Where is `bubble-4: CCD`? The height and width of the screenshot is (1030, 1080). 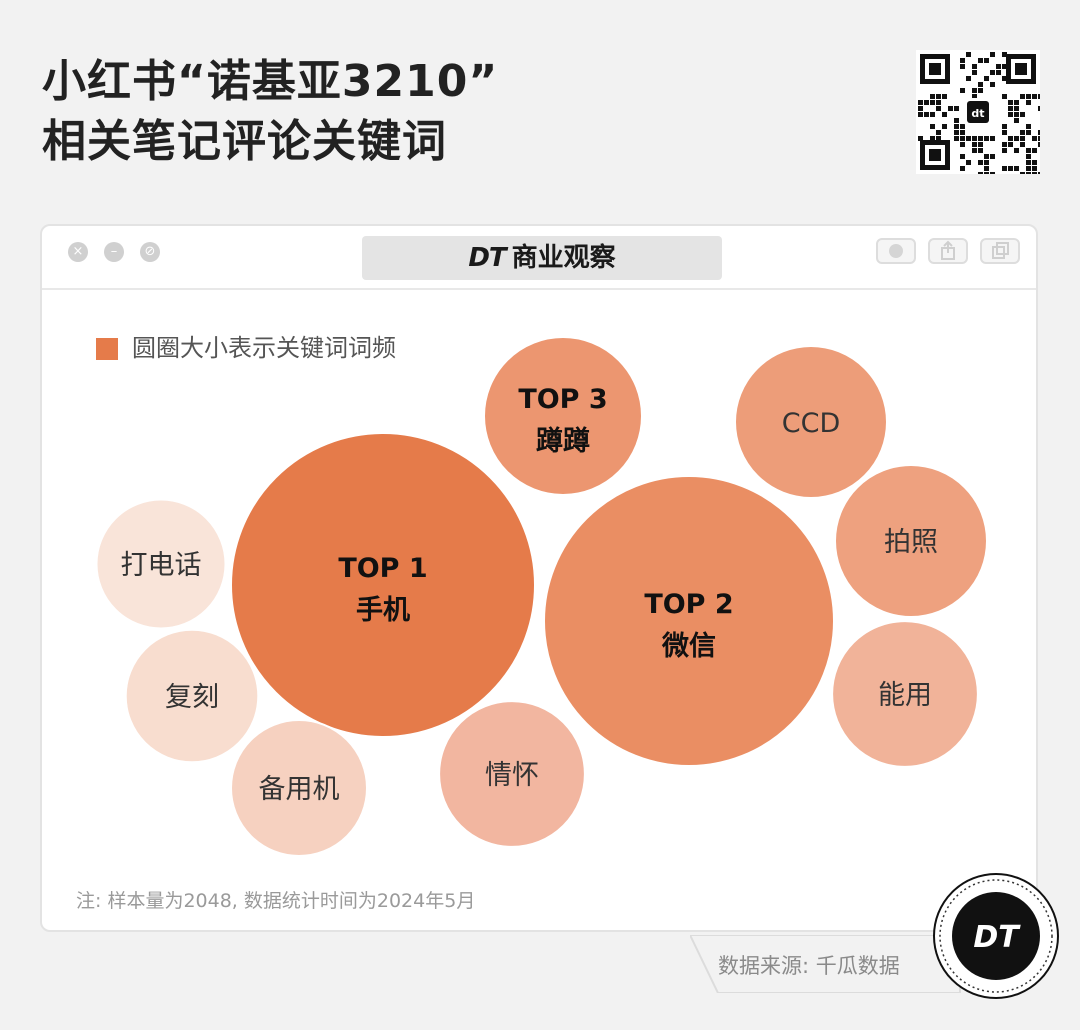 bubble-4: CCD is located at coordinates (811, 422).